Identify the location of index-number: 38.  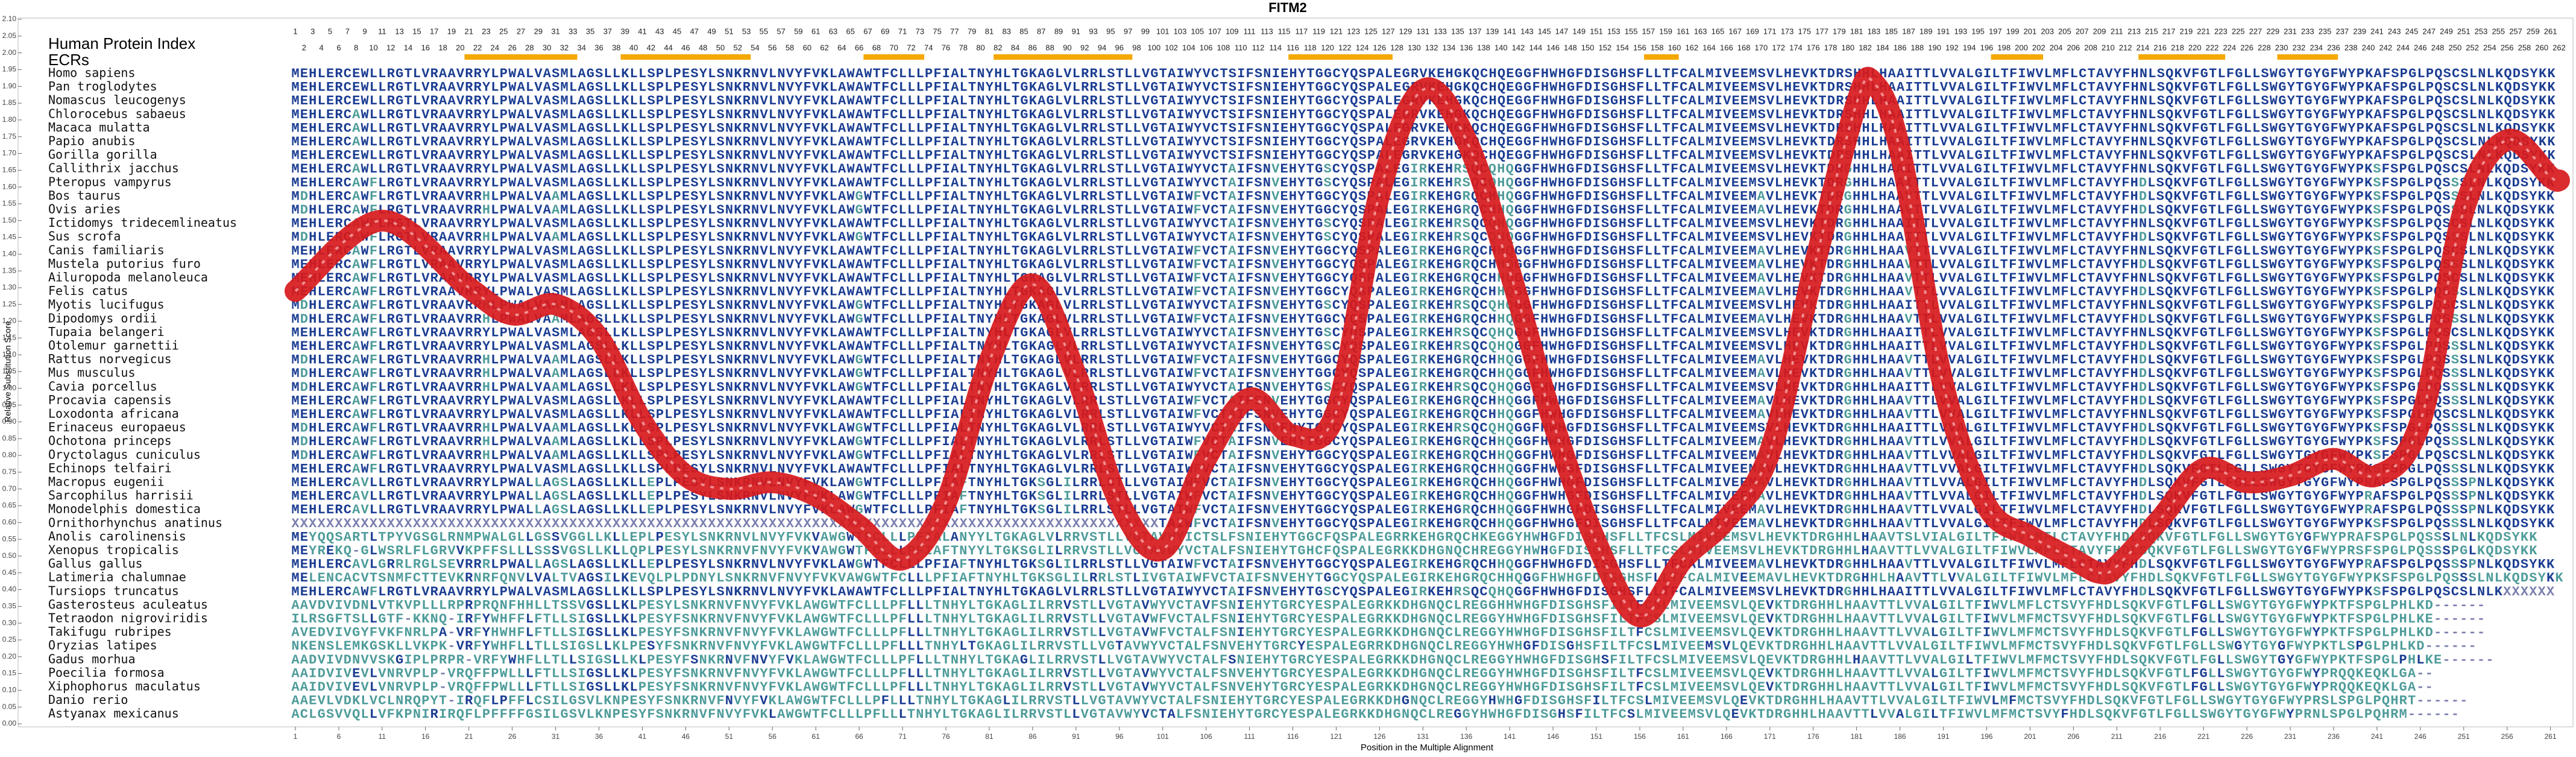
(616, 47).